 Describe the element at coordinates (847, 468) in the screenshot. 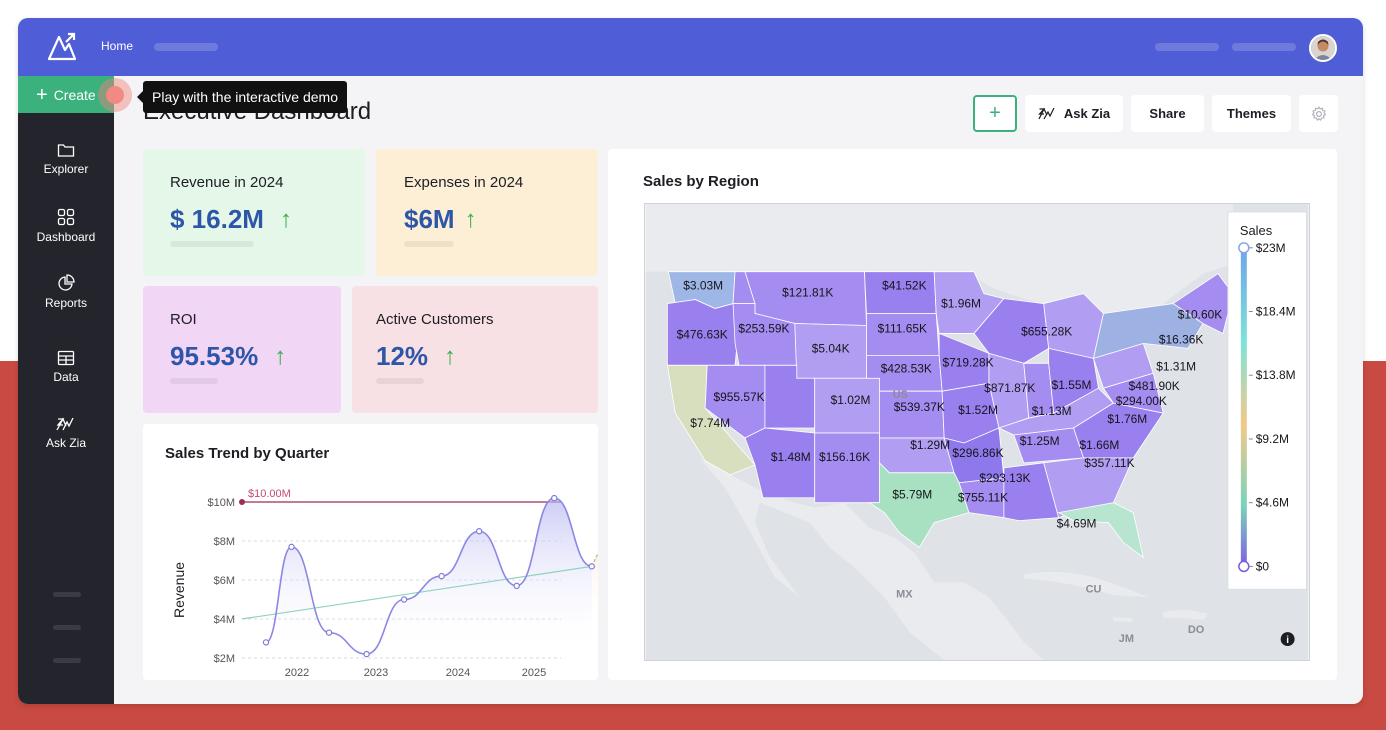

I see `state-new-mexico` at that location.